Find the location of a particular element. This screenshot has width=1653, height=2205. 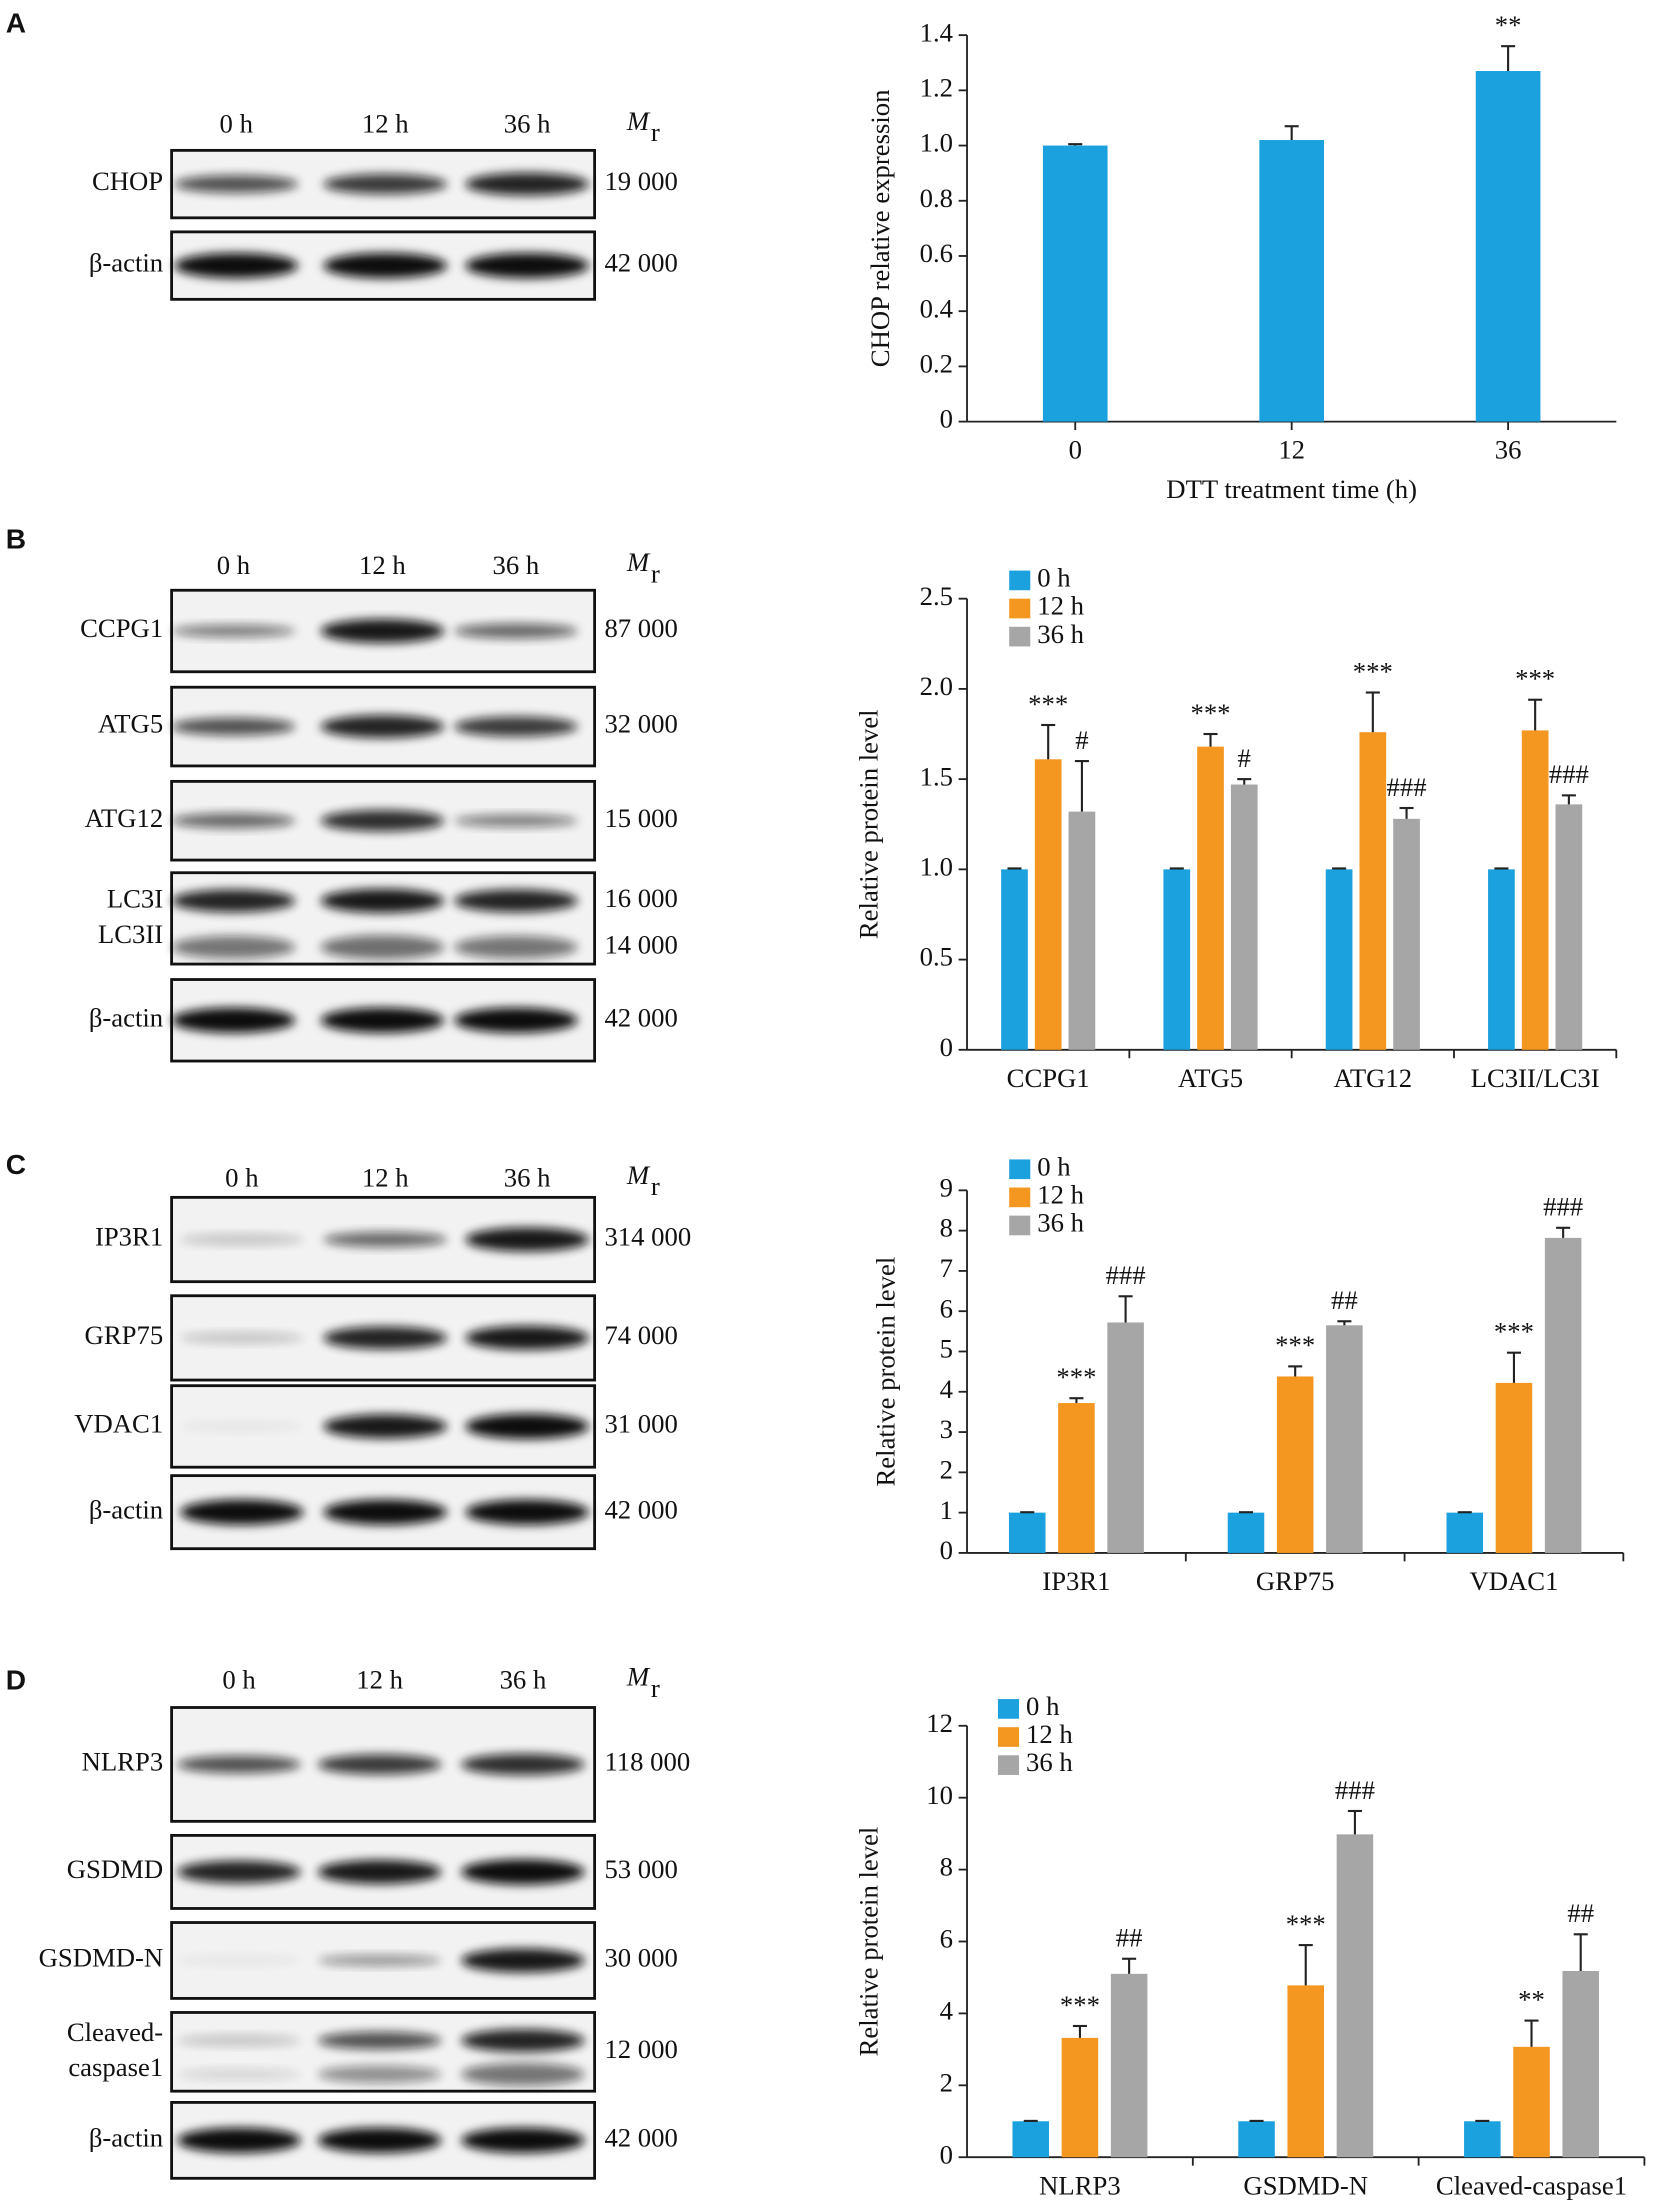

panel-label: D is located at coordinates (16, 1680).